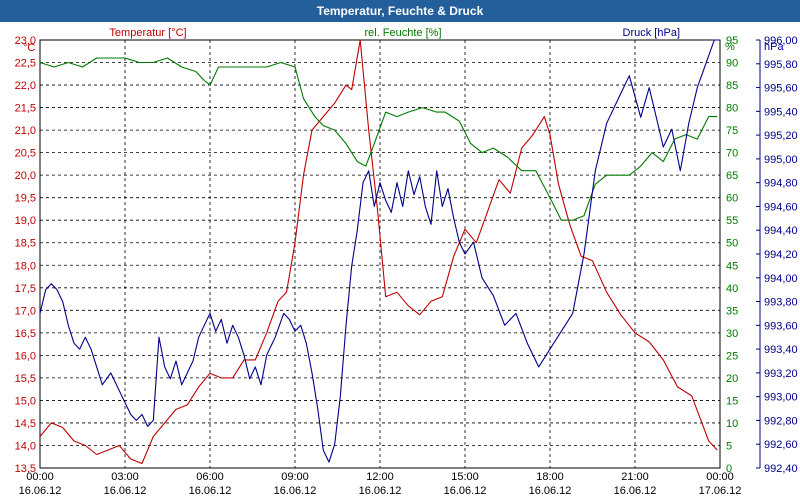  Describe the element at coordinates (25, 266) in the screenshot. I see `temperature-tick-label: 18,0` at that location.